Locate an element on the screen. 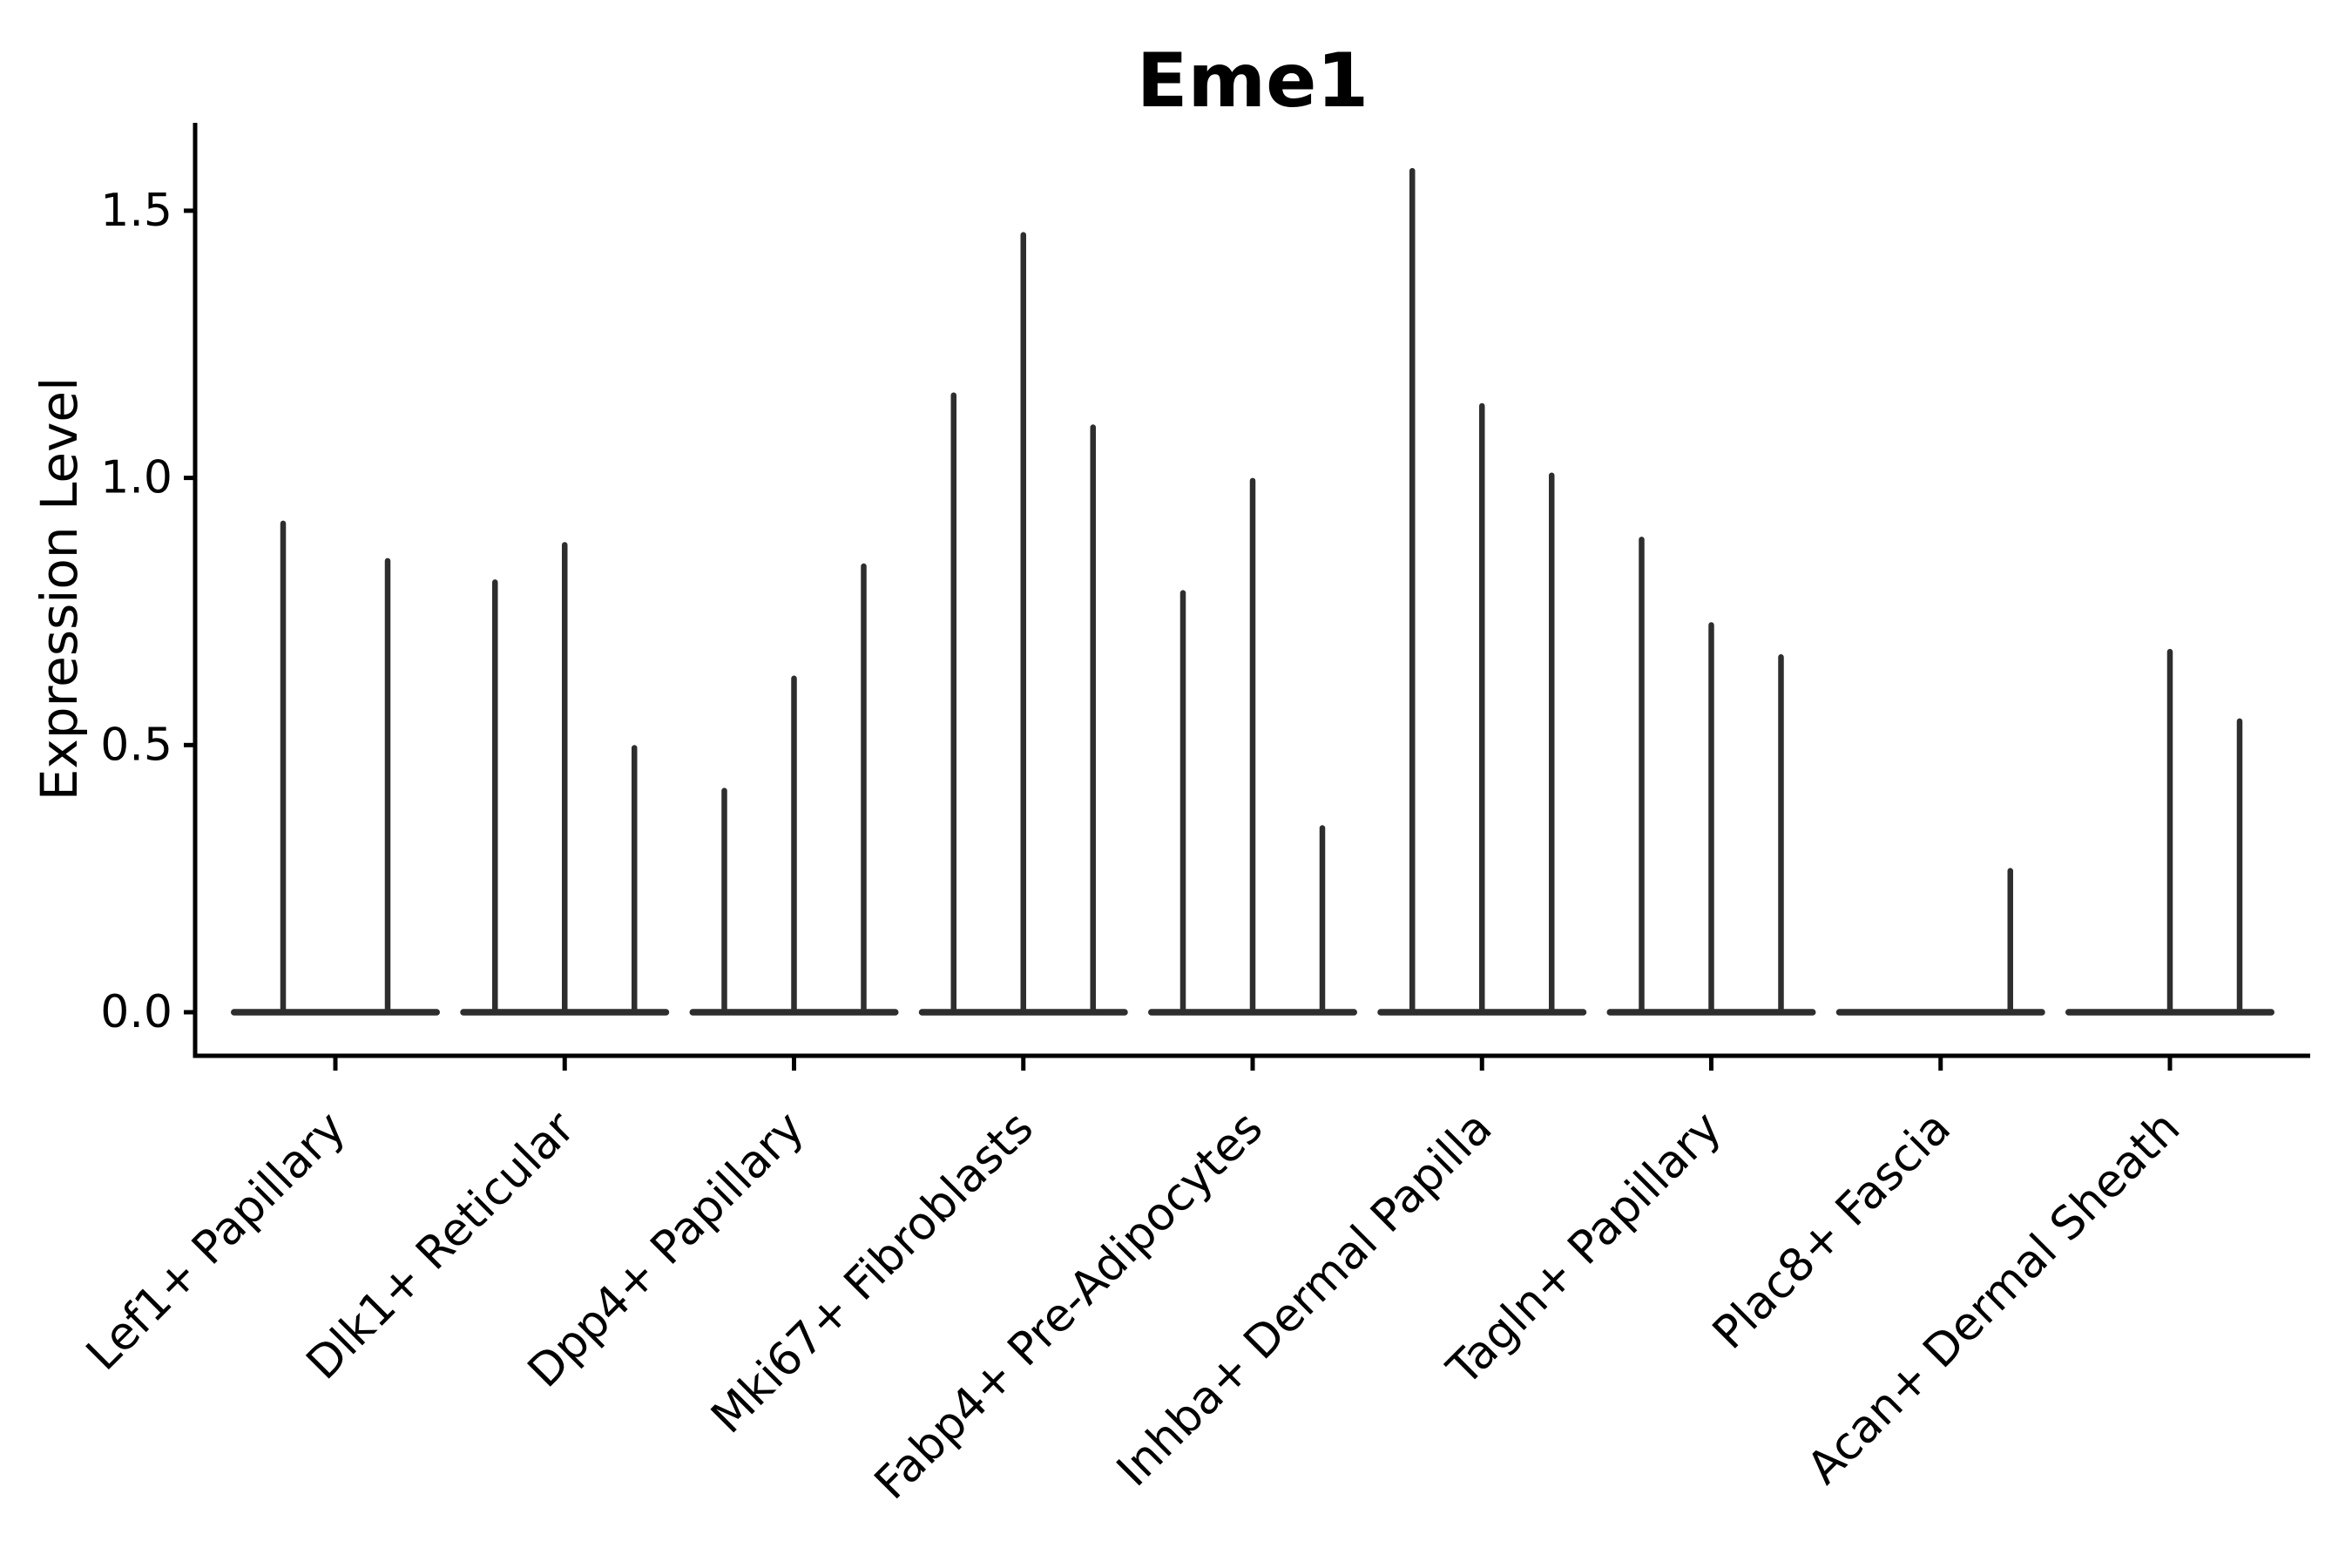 Image resolution: width=2352 pixels, height=1568 pixels. y-tick-label: 0.0 is located at coordinates (136, 1012).